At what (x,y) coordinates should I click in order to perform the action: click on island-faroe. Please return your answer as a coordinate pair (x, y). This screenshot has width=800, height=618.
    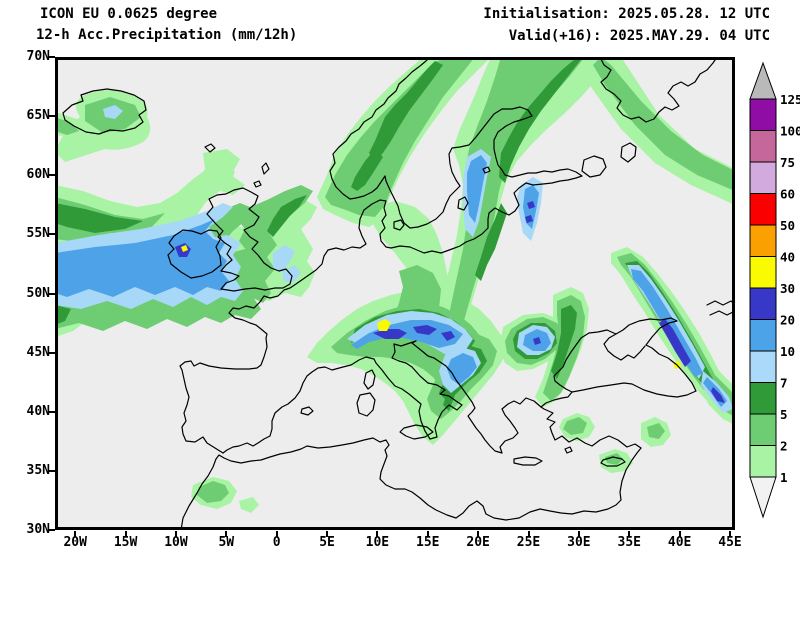
    Looking at the image, I should click on (210, 148).